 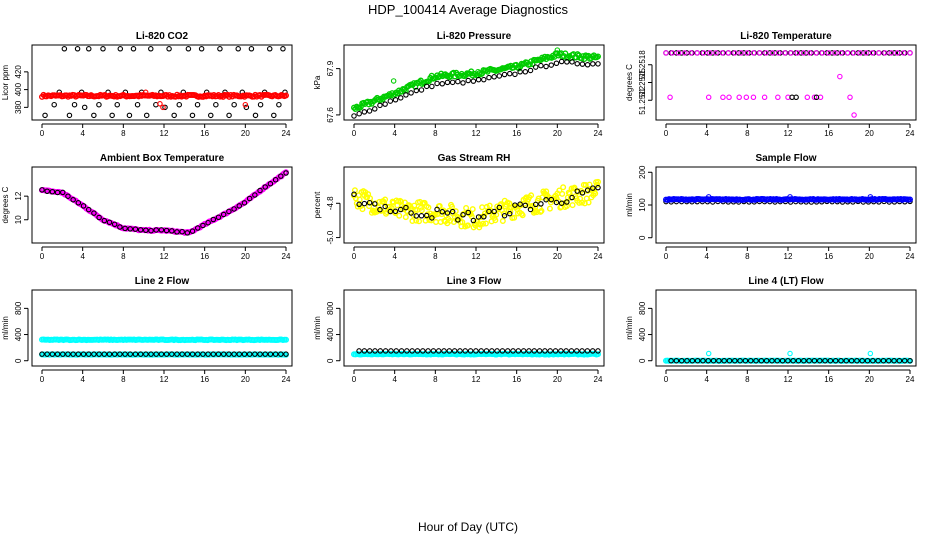 I want to click on x-tick-label: 24, so click(x=910, y=133).